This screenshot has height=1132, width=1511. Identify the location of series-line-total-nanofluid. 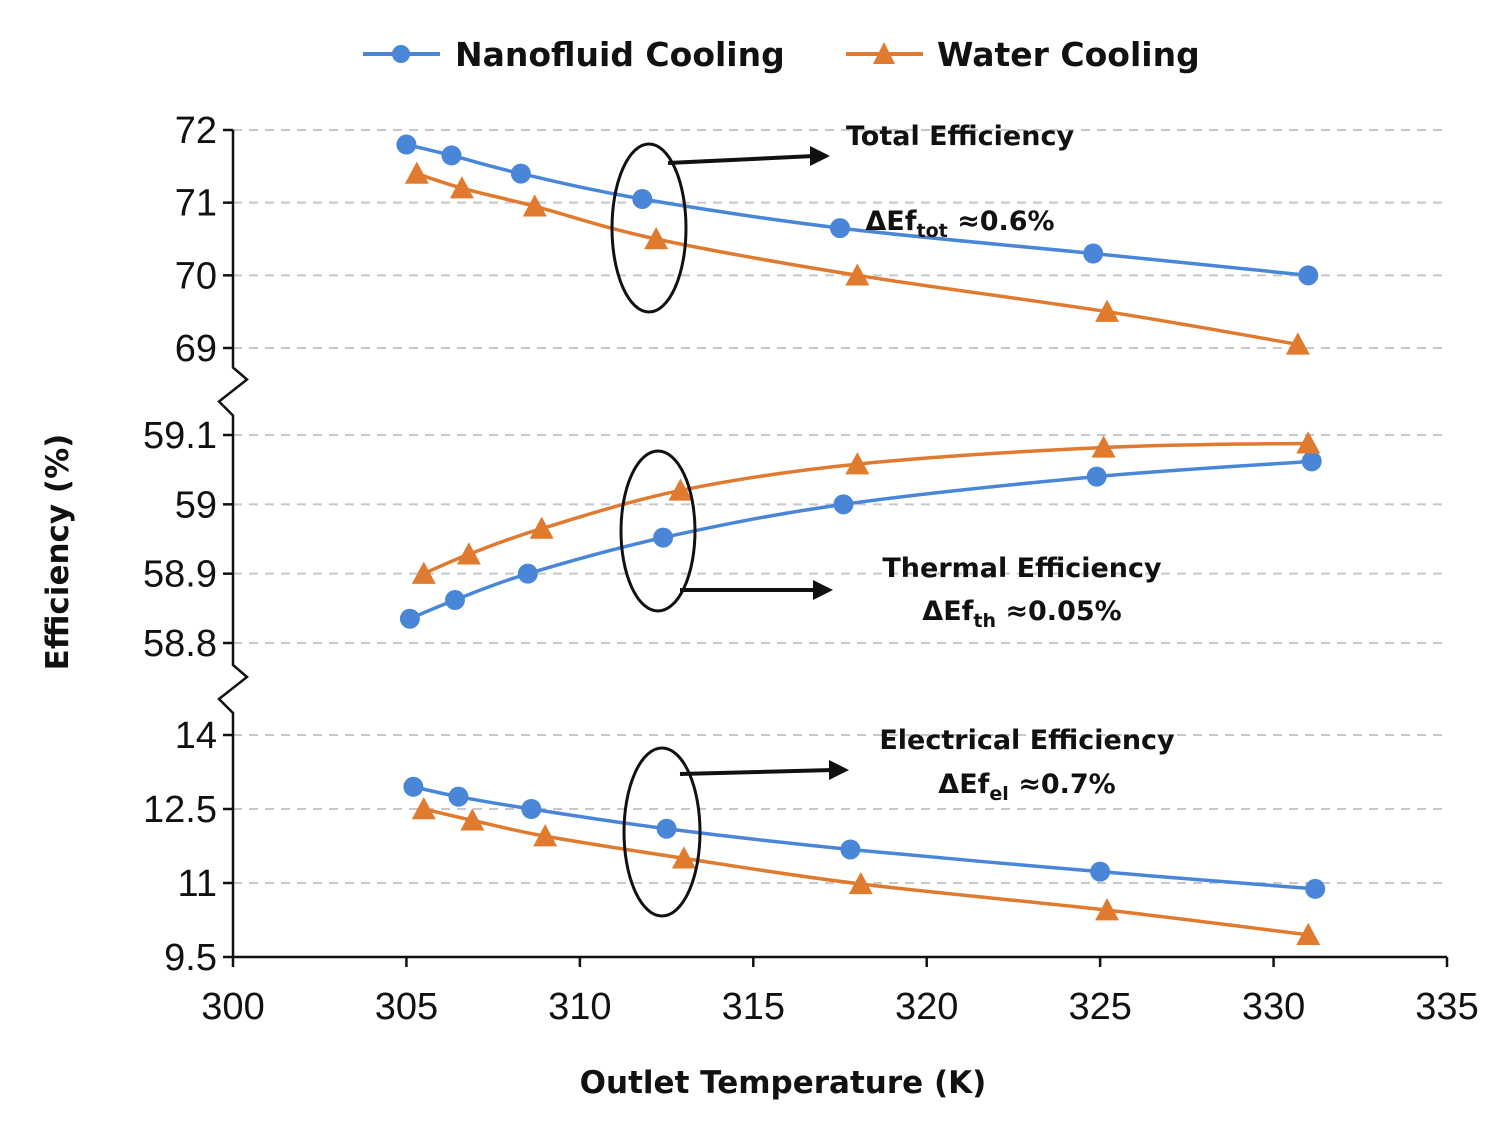
(857, 210).